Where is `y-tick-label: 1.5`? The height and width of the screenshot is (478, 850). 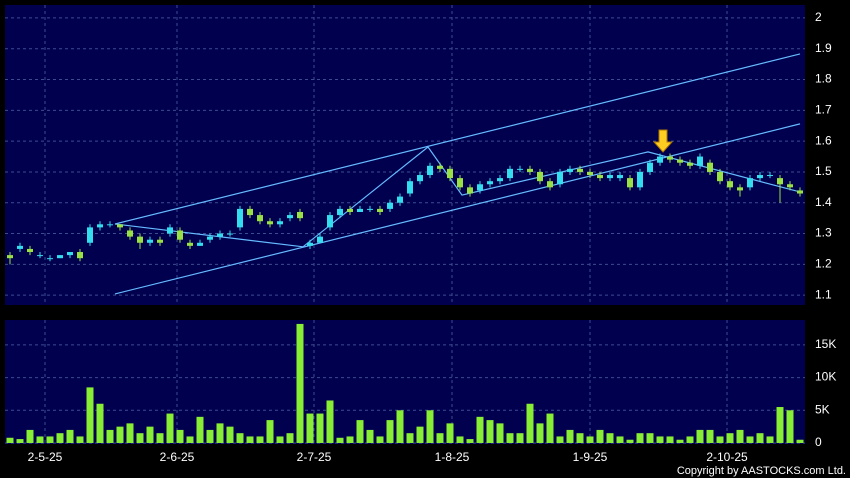
y-tick-label: 1.5 is located at coordinates (823, 171).